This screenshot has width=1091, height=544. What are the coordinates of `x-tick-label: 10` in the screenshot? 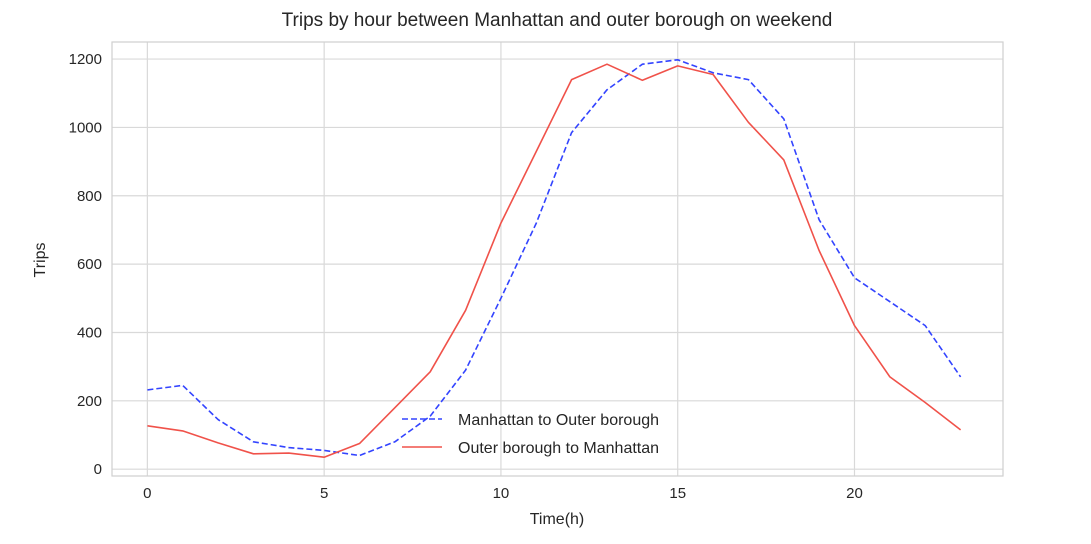 It's located at (501, 493).